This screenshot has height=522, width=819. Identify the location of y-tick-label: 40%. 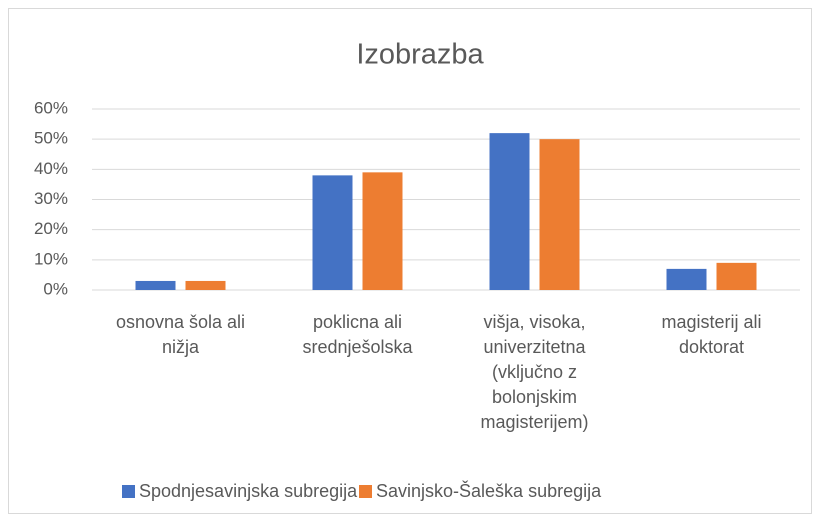
(51, 168).